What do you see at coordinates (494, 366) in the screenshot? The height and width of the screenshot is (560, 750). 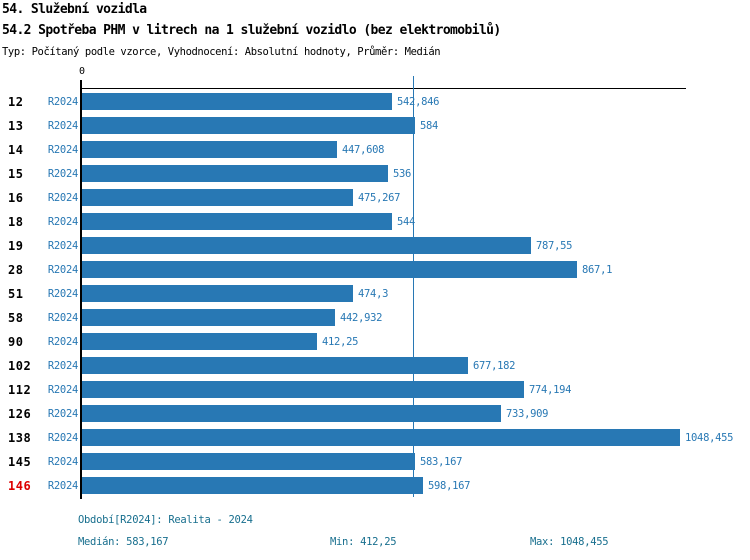 I see `bar-value-label: 677,182` at bounding box center [494, 366].